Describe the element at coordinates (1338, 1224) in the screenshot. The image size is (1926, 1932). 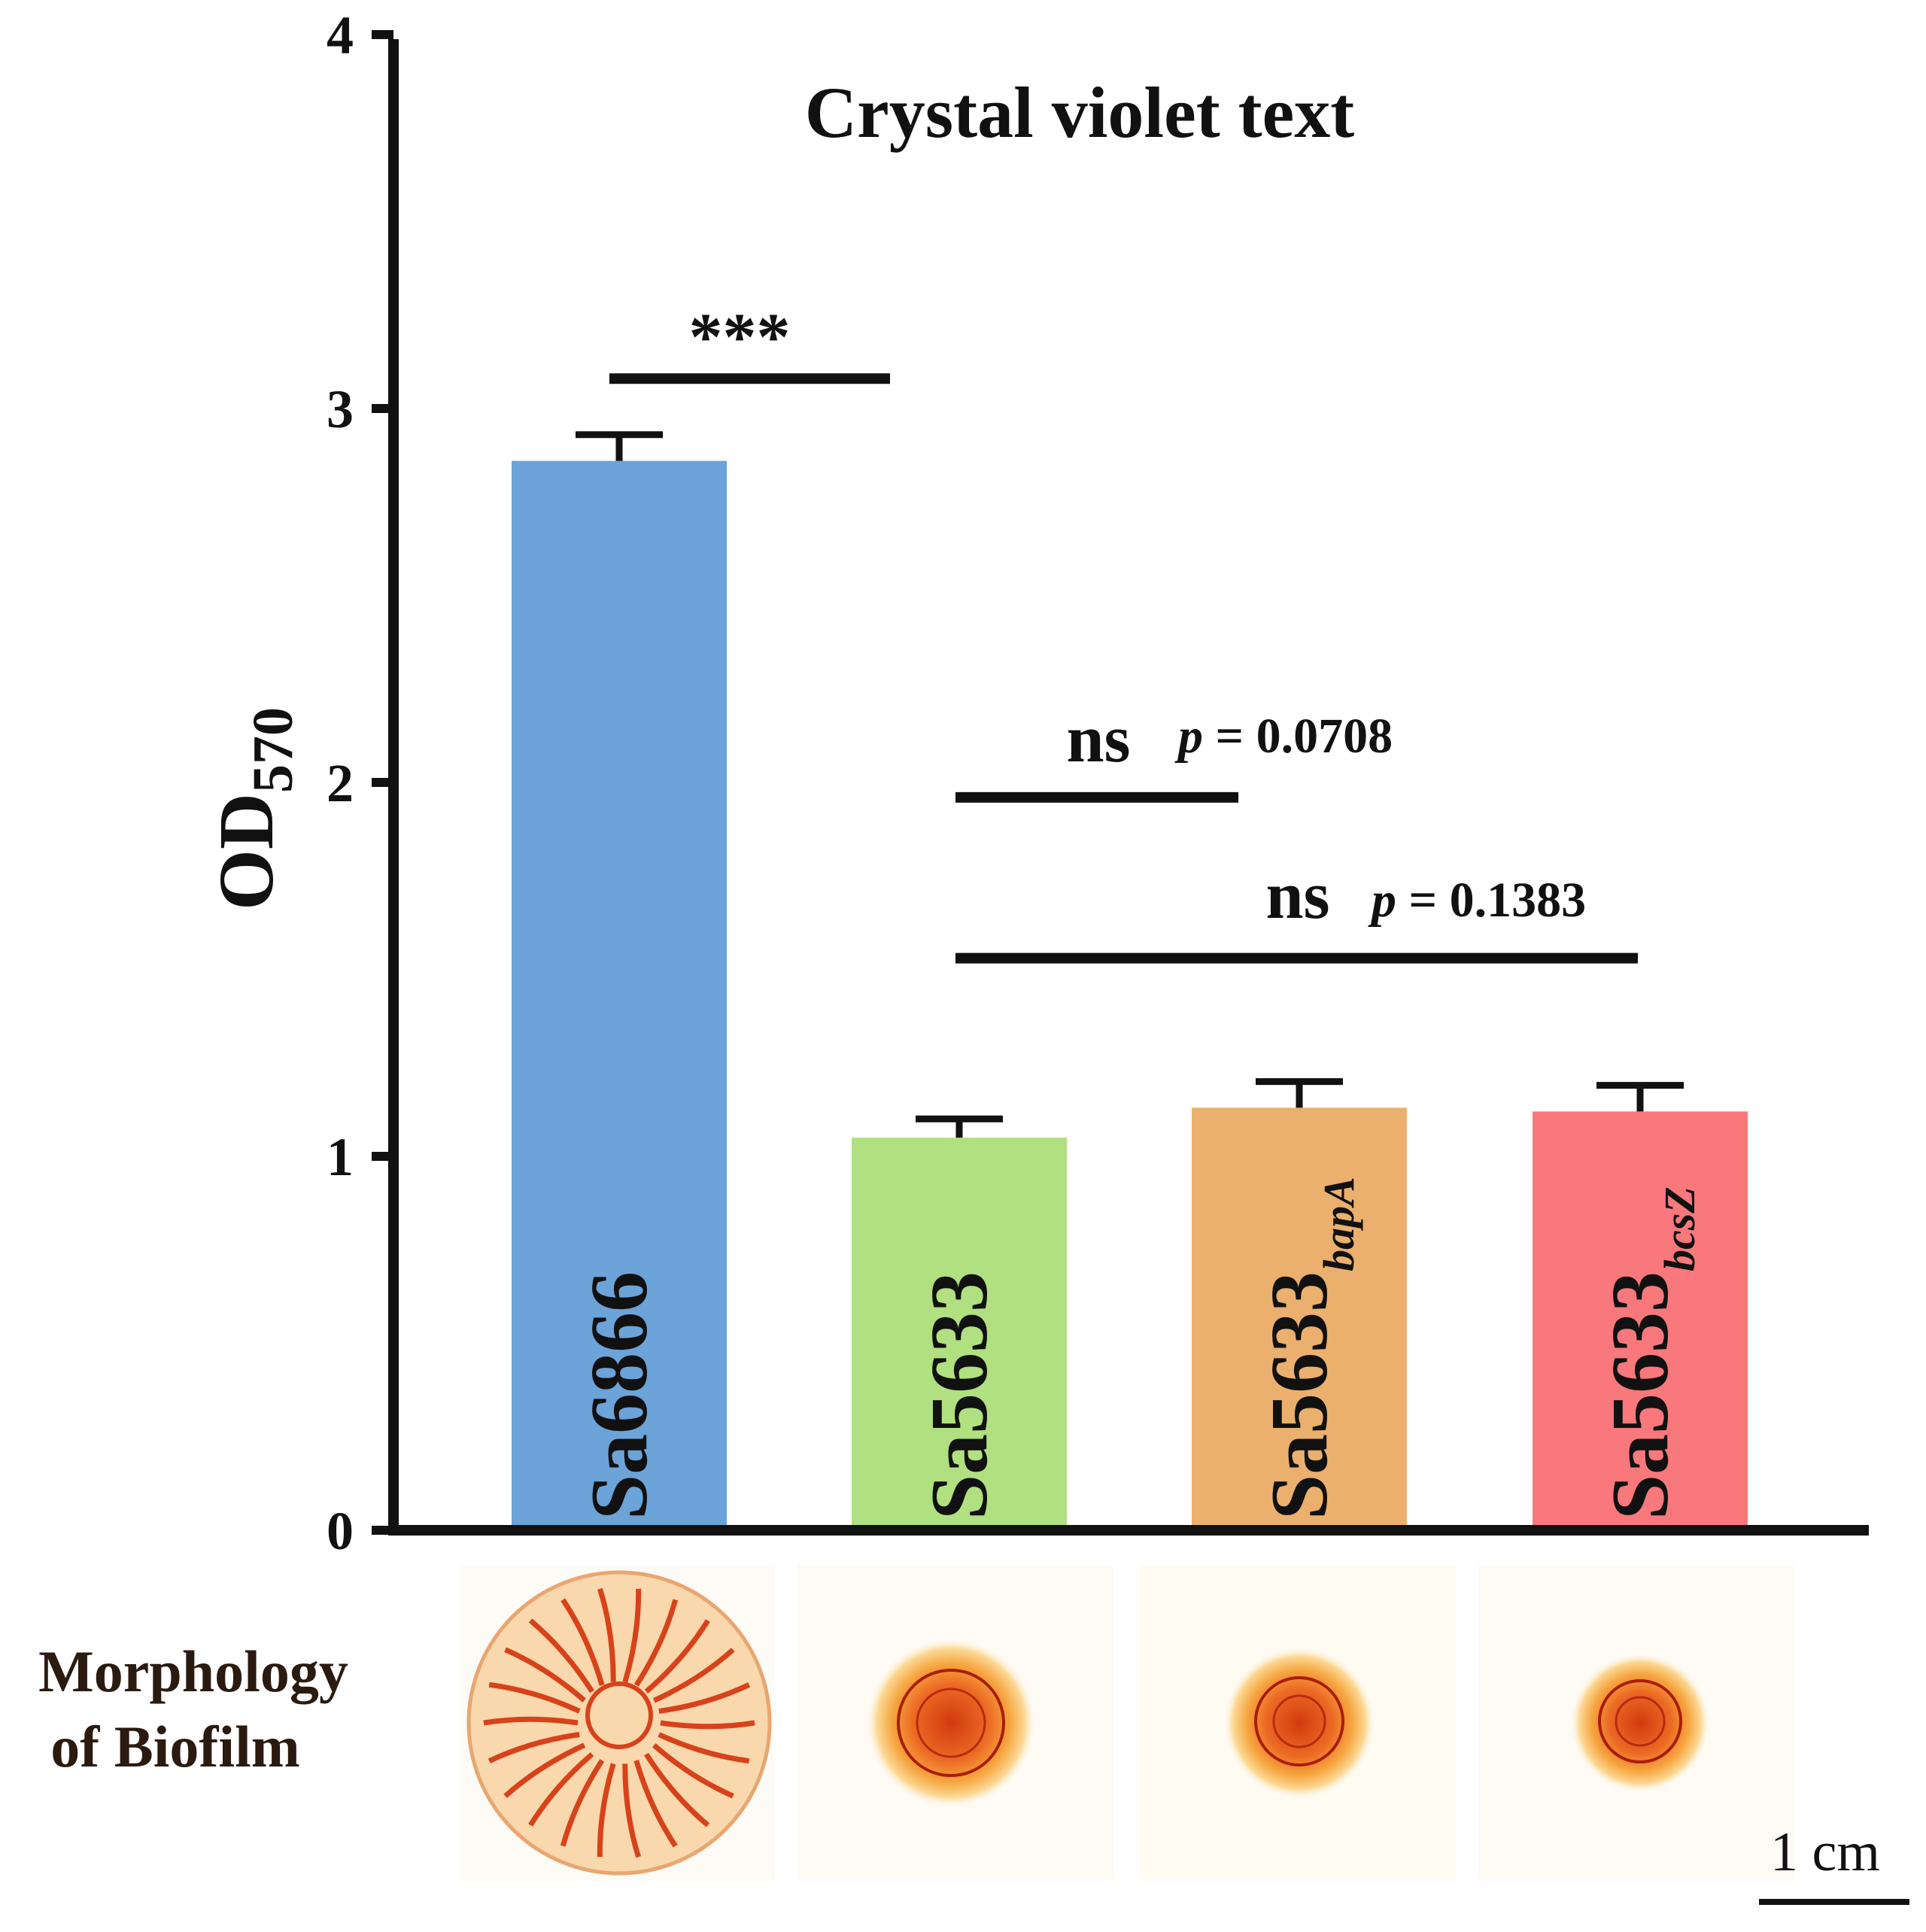
I see `bar-label-subscript: bapA` at that location.